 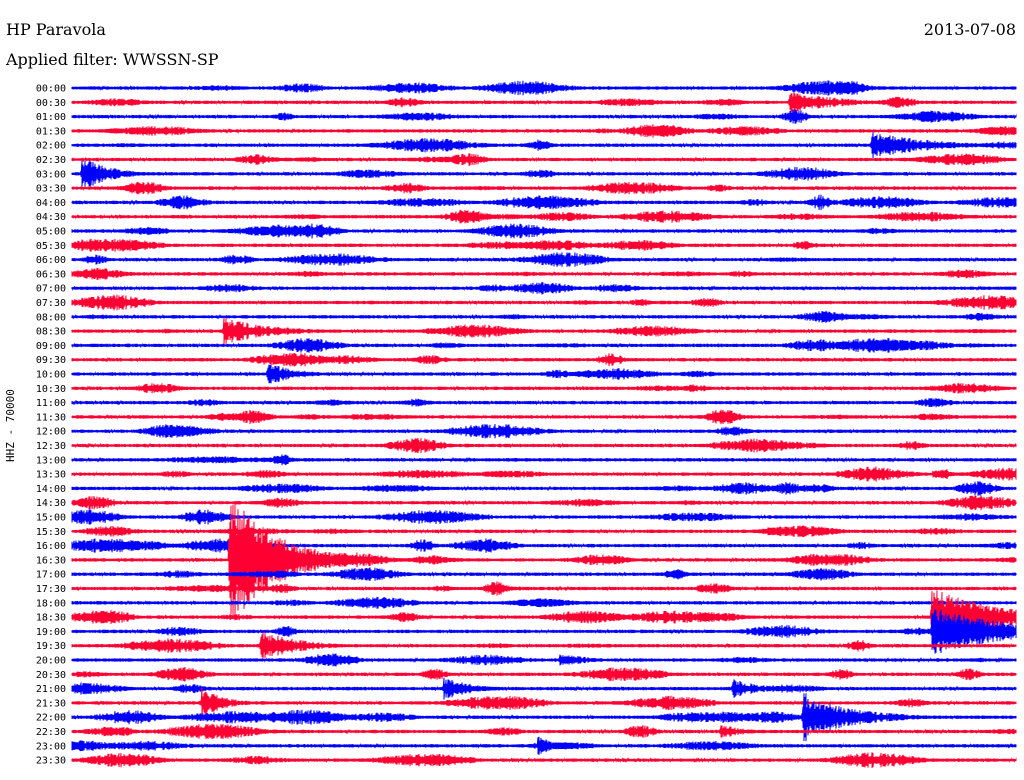 I want to click on row-label-0600: 06:00, so click(x=51, y=260).